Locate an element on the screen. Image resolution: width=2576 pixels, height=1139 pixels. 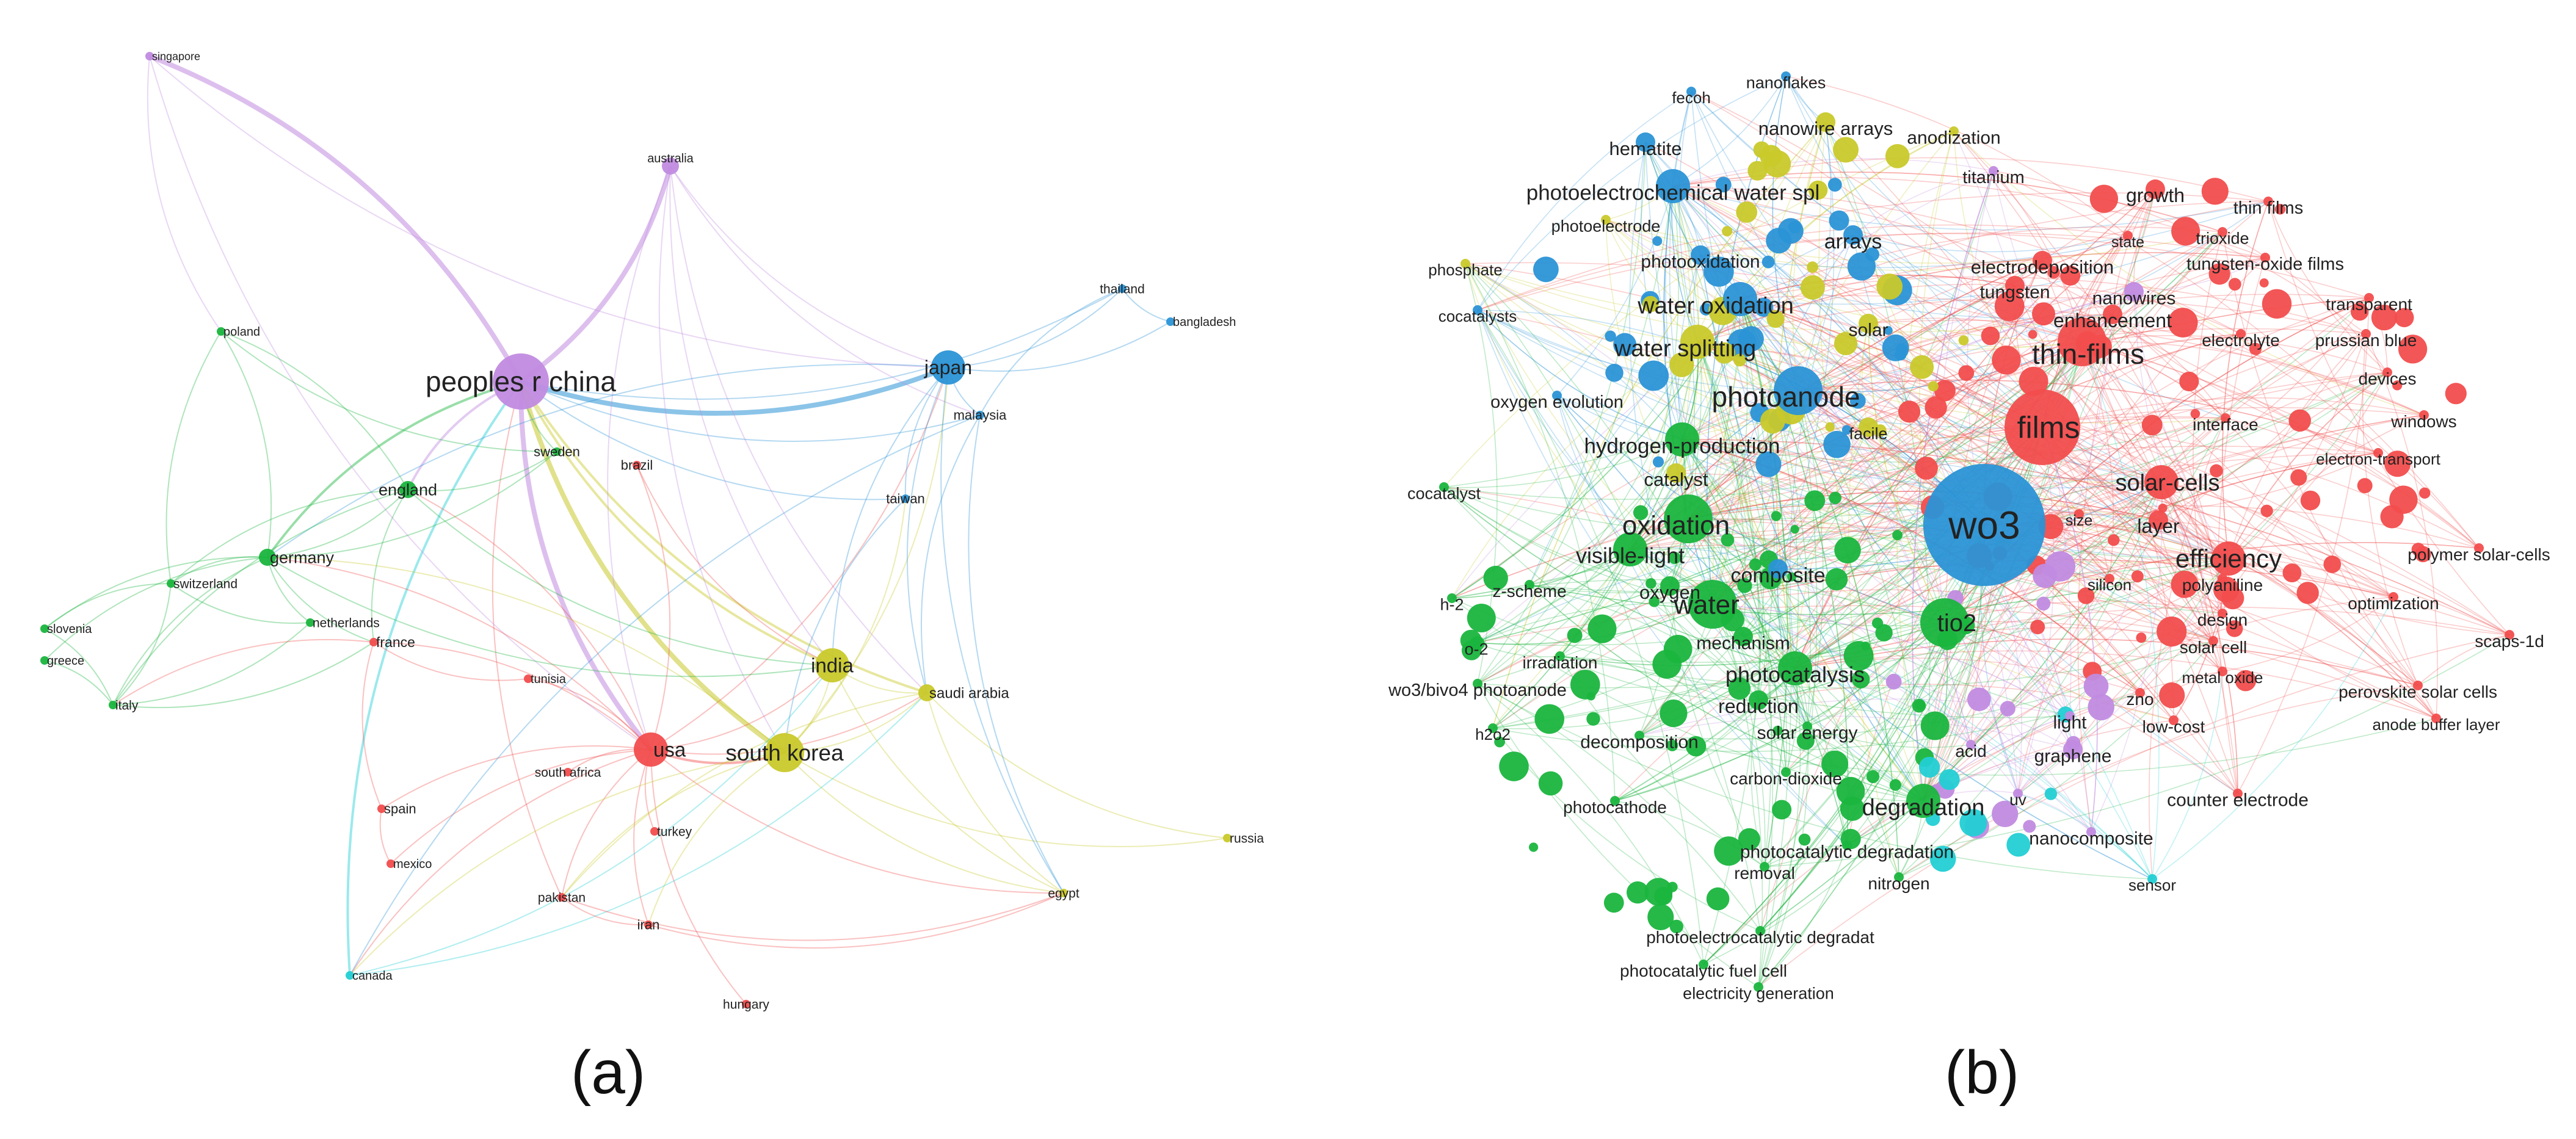
edge-electricity-generation-photoanode is located at coordinates (1788, 689).